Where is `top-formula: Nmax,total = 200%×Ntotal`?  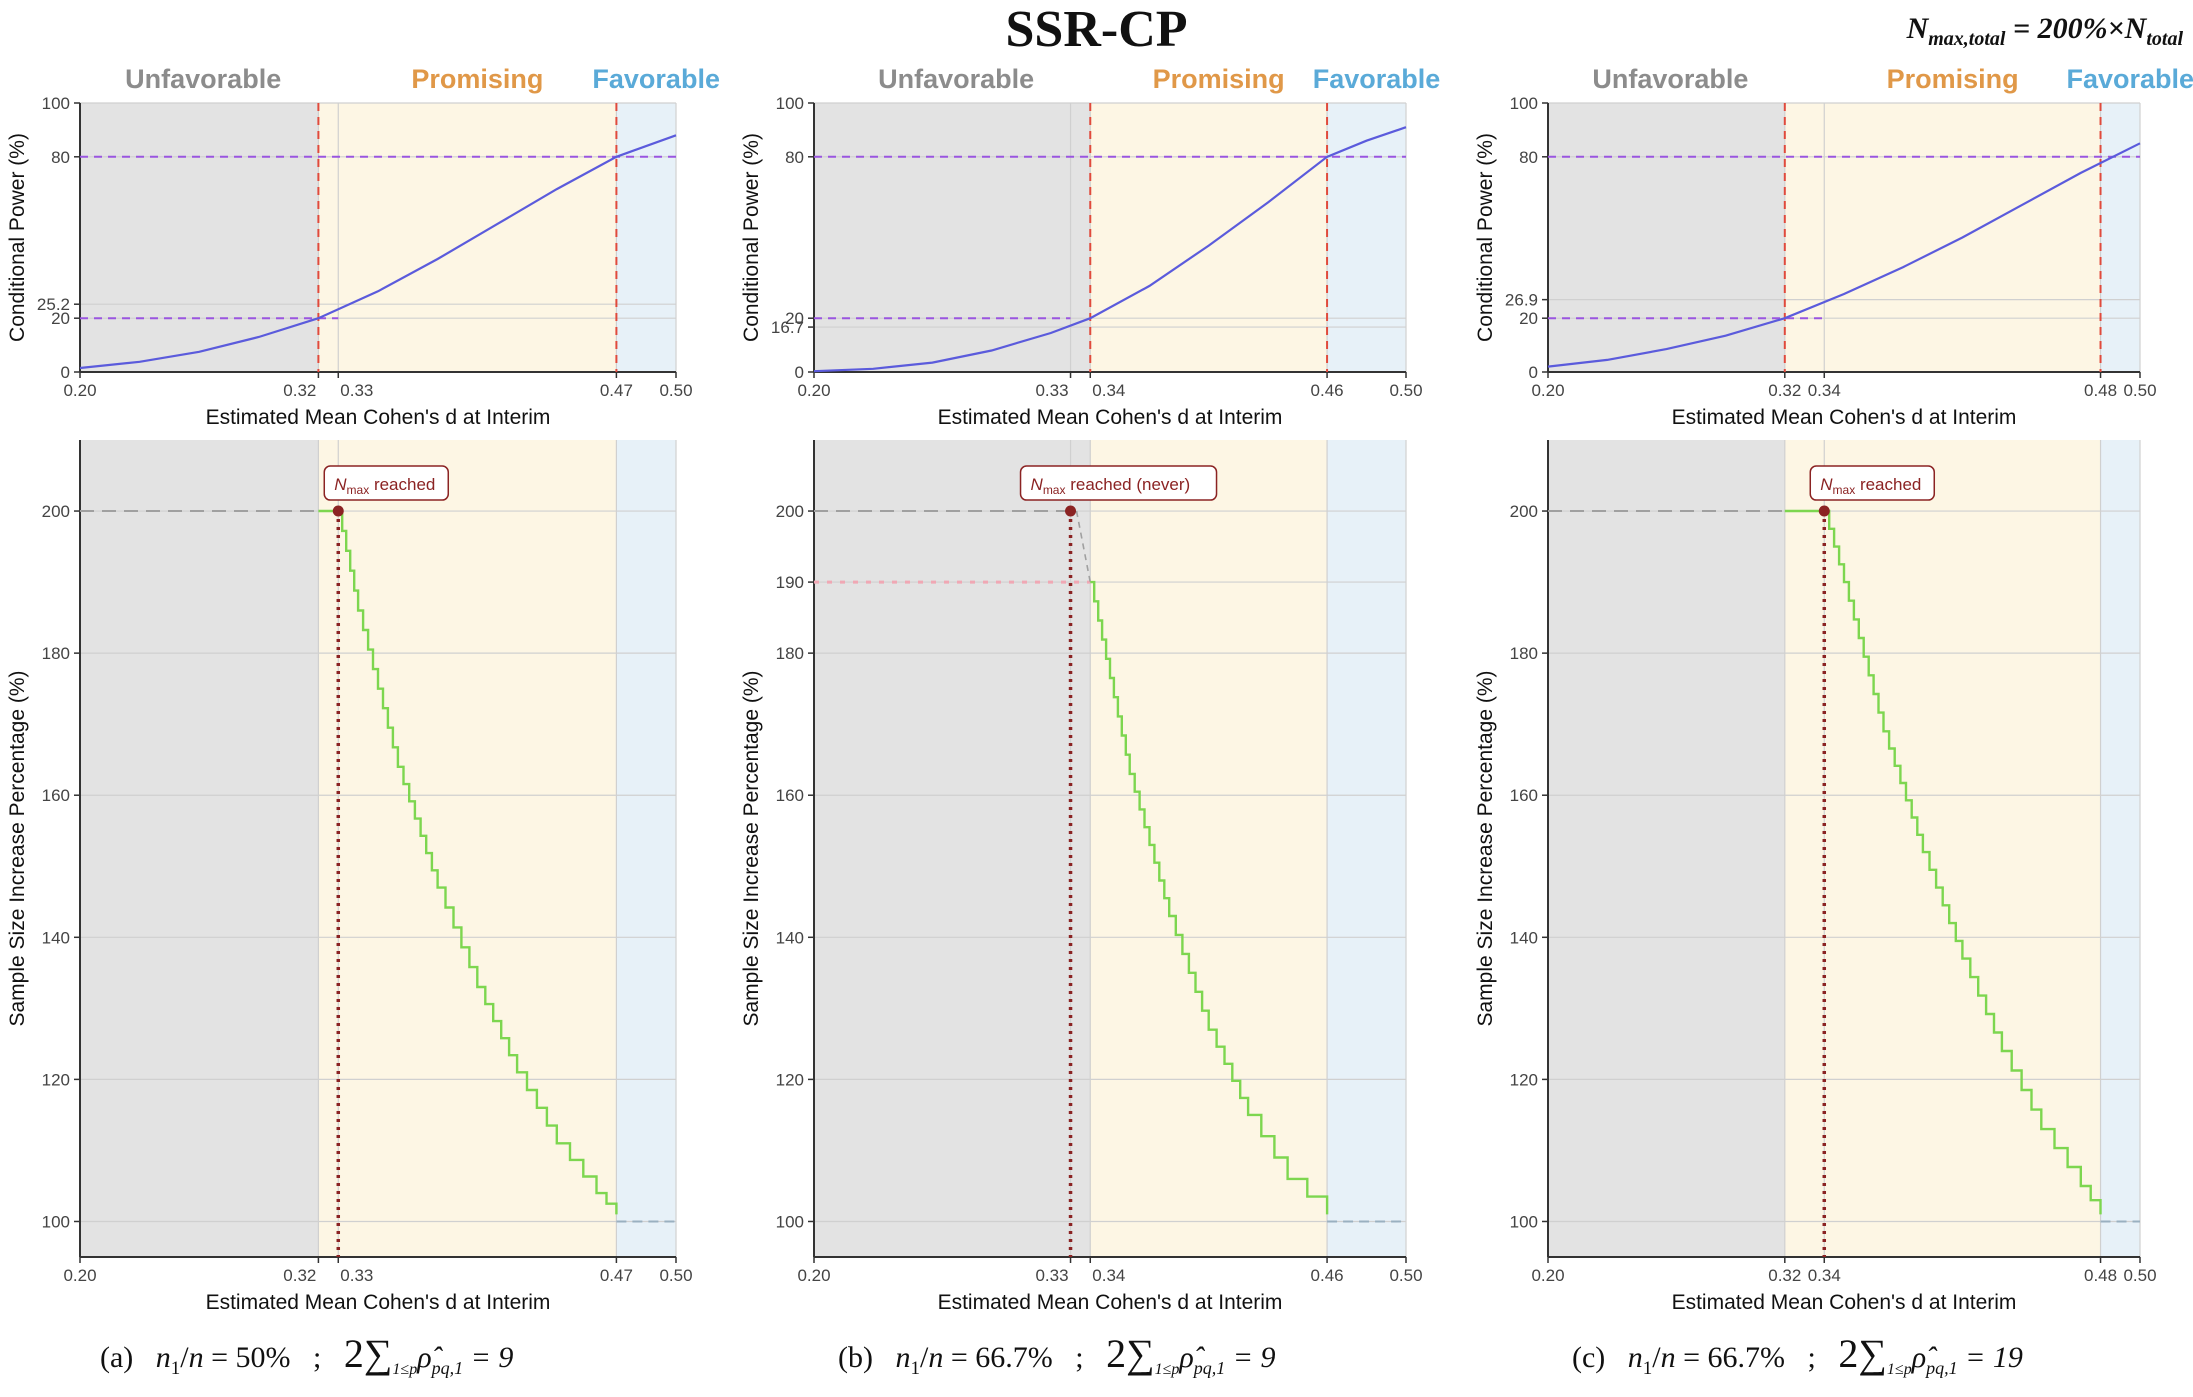
top-formula: Nmax,total = 200%×Ntotal is located at coordinates (2044, 31).